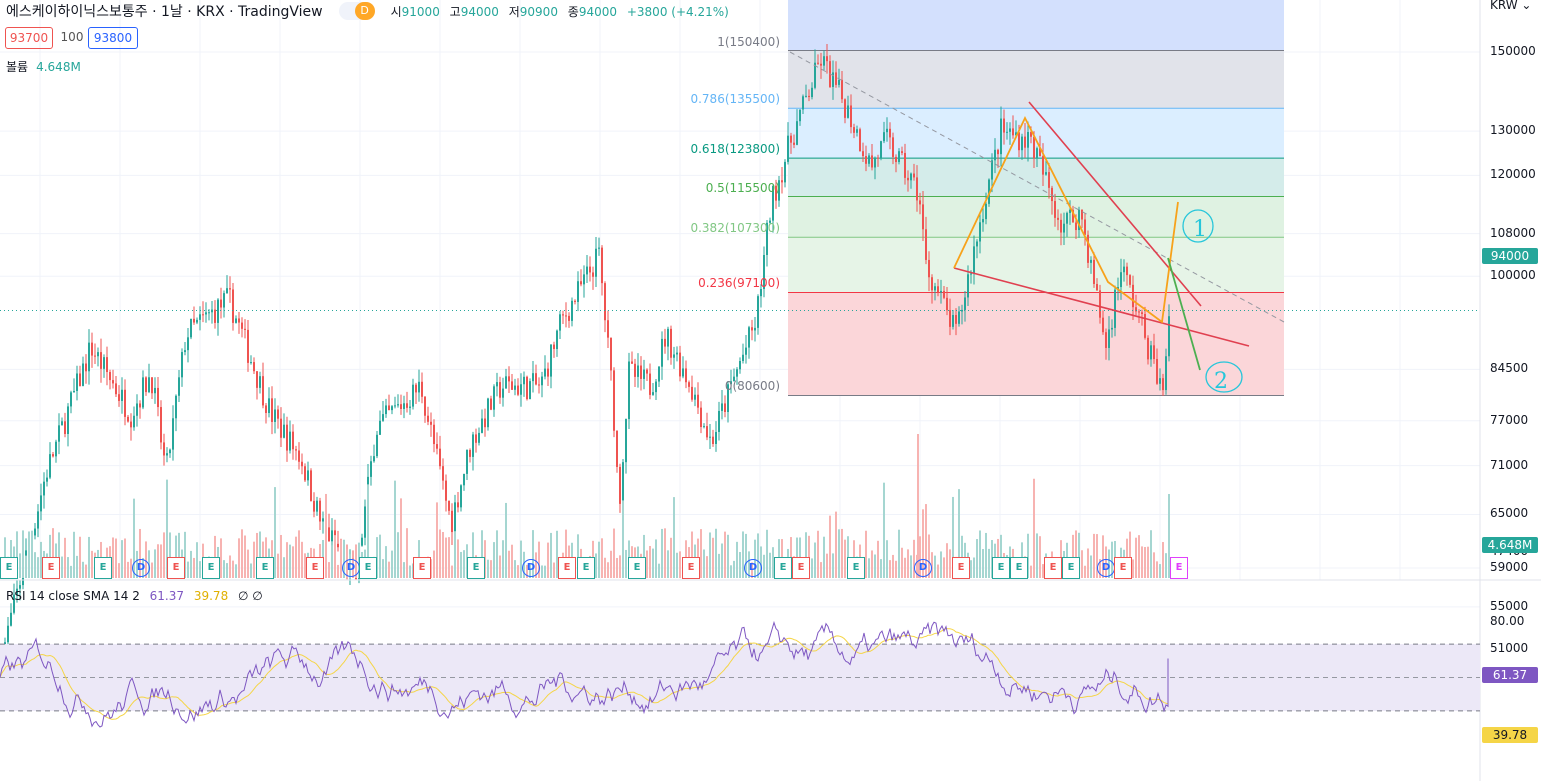 The width and height of the screenshot is (1541, 781). I want to click on rsi-value: 61.37, so click(167, 596).